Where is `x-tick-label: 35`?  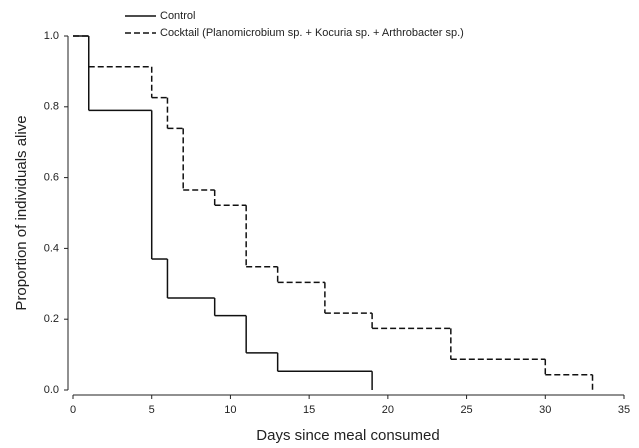
x-tick-label: 35 is located at coordinates (624, 410).